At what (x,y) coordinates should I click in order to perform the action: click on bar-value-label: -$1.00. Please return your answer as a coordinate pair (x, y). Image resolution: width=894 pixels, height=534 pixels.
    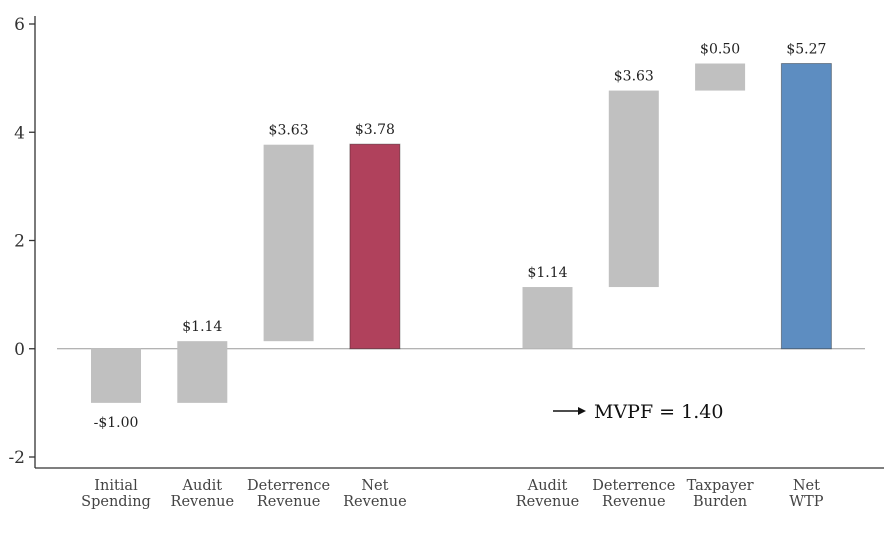
    Looking at the image, I should click on (116, 423).